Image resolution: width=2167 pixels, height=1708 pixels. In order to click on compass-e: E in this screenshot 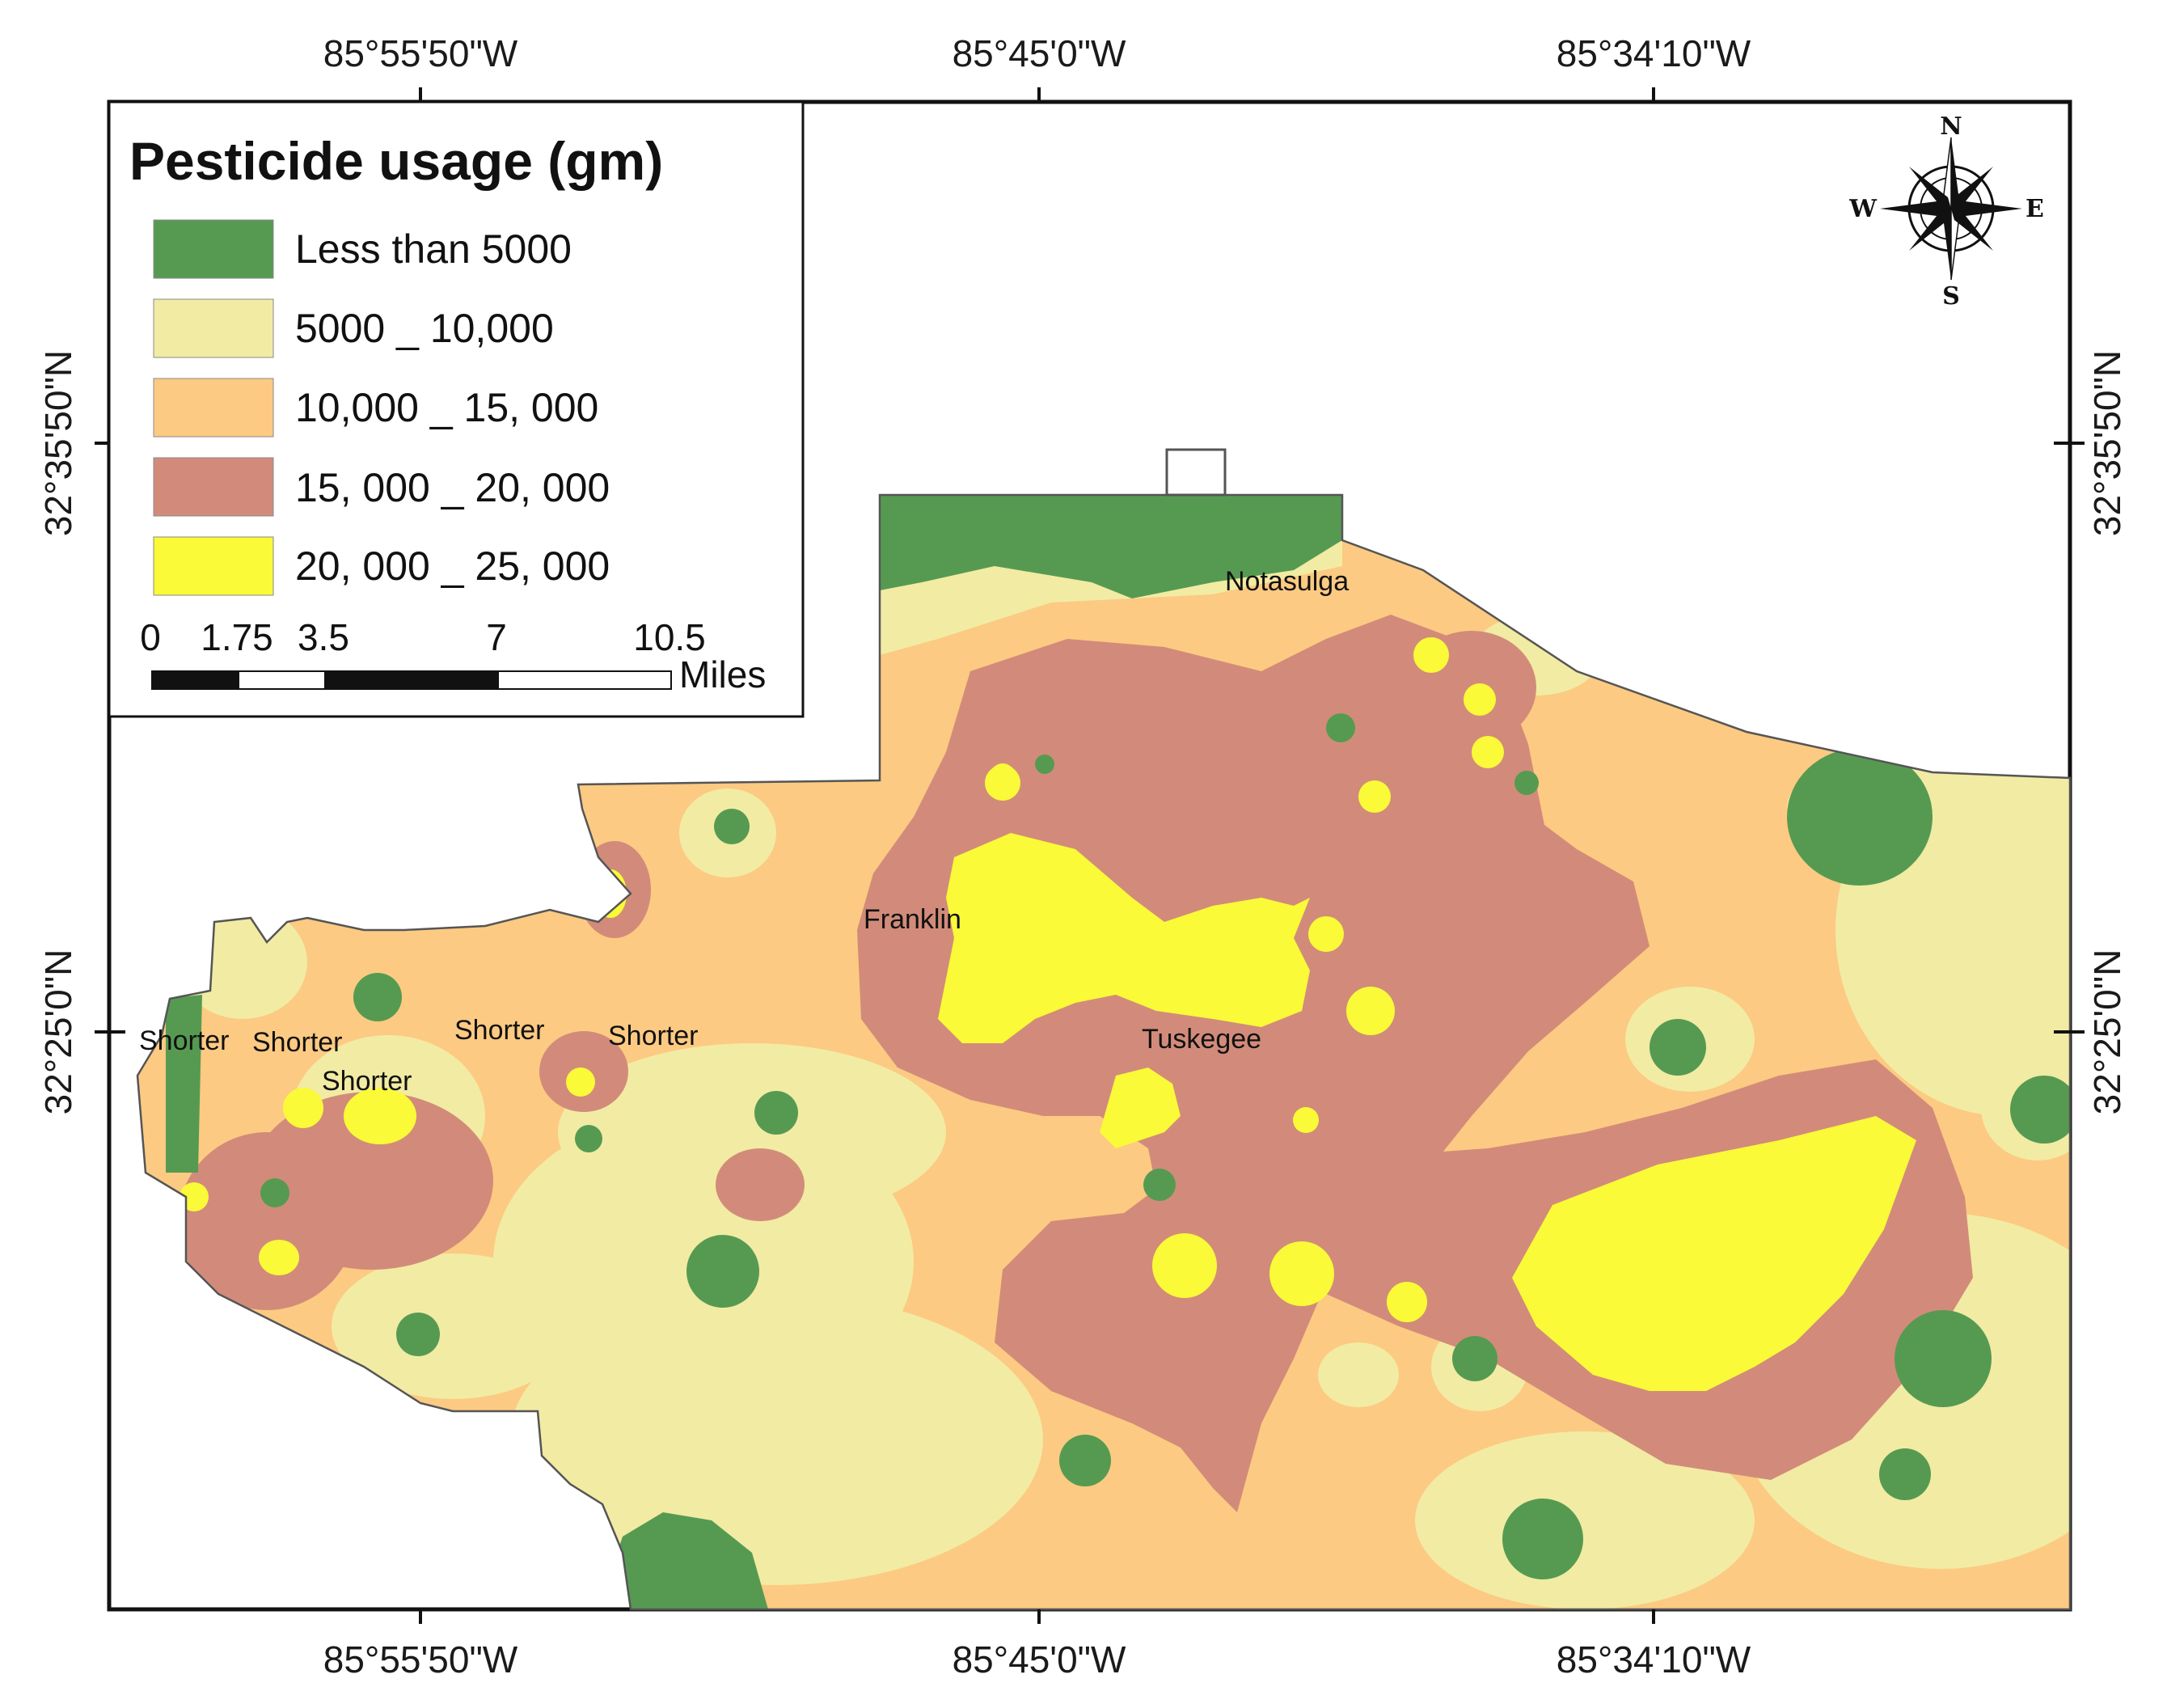, I will do `click(2034, 209)`.